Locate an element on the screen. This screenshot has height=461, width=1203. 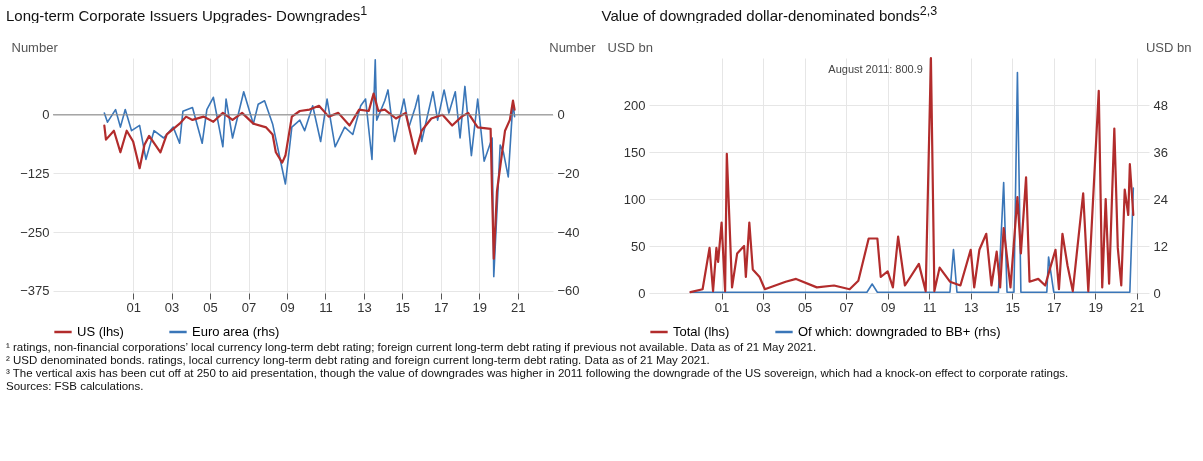
chart-title: Value of downgraded dollar-denominated bonds$^{2,3}$ is located at coordinates (770, 14).